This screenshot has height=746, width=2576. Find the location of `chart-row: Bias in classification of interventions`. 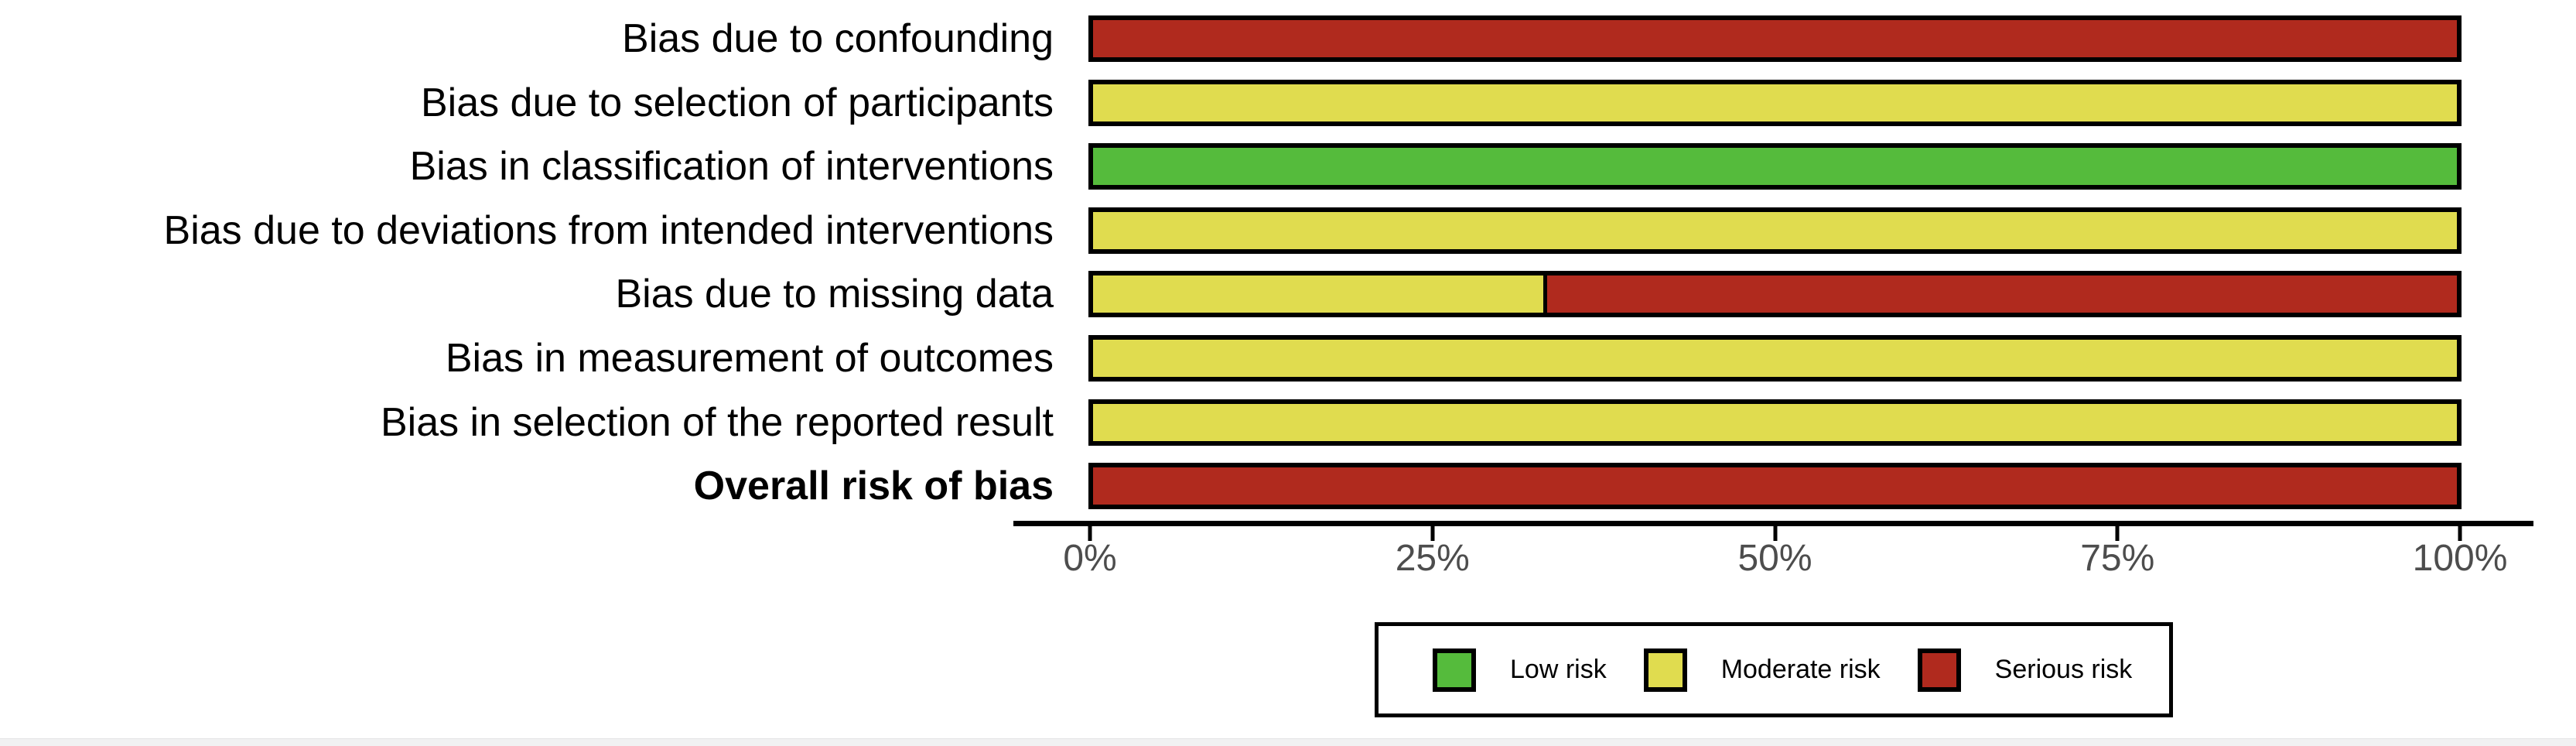

chart-row: Bias in classification of interventions is located at coordinates (1288, 166).